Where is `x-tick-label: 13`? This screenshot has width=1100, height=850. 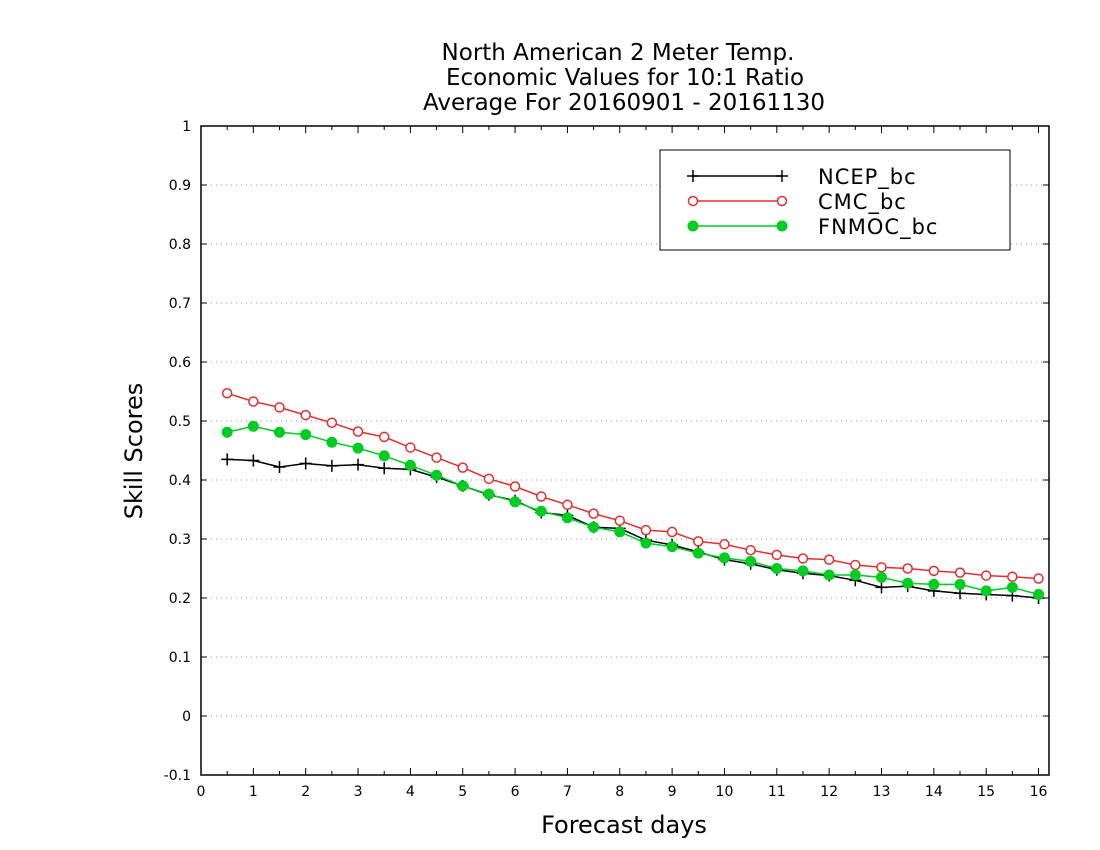 x-tick-label: 13 is located at coordinates (882, 792).